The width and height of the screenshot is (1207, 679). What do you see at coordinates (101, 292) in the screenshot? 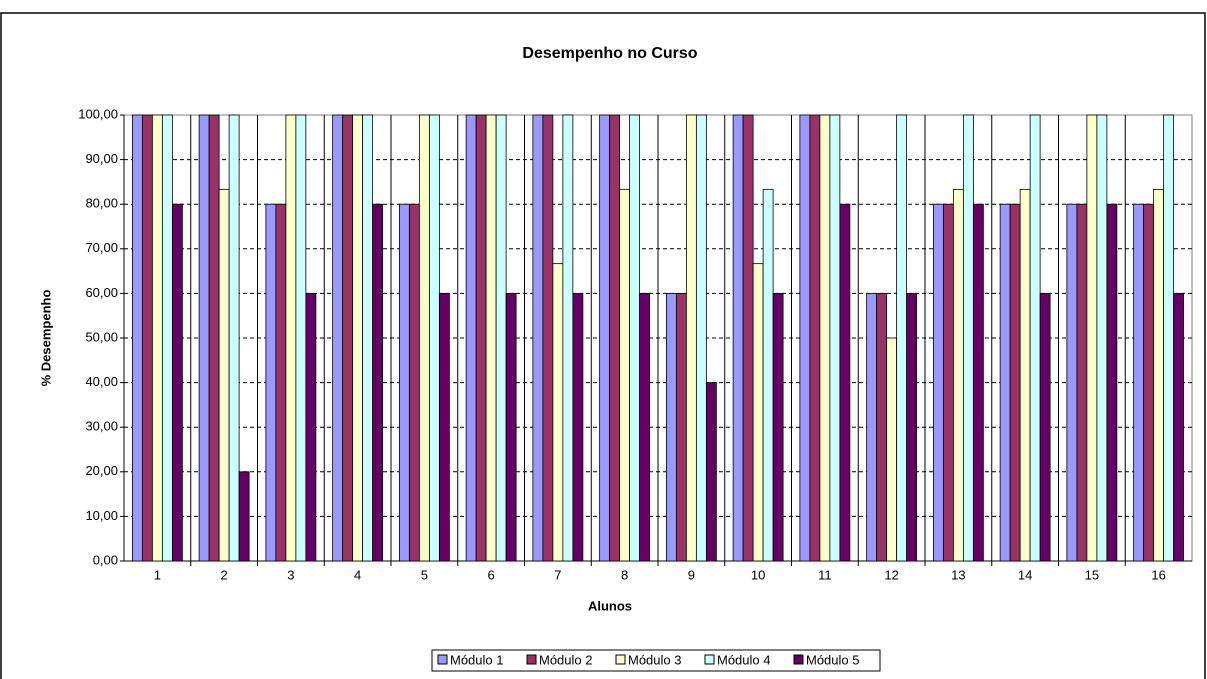
I see `y-tick-label: 60,00` at bounding box center [101, 292].